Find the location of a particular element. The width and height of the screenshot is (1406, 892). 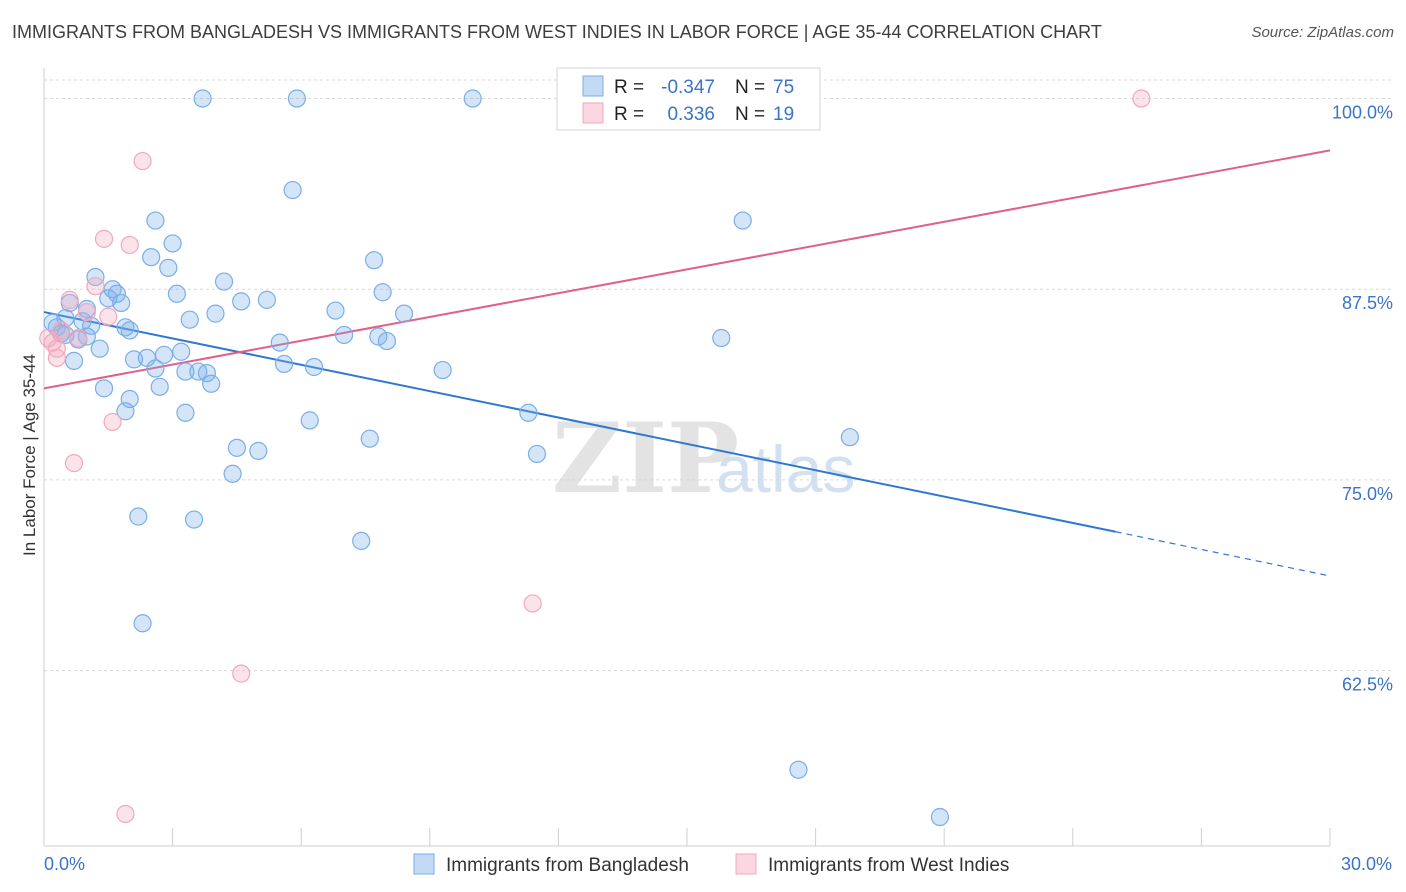

series-legend-swatch-bangladesh is located at coordinates (424, 864).